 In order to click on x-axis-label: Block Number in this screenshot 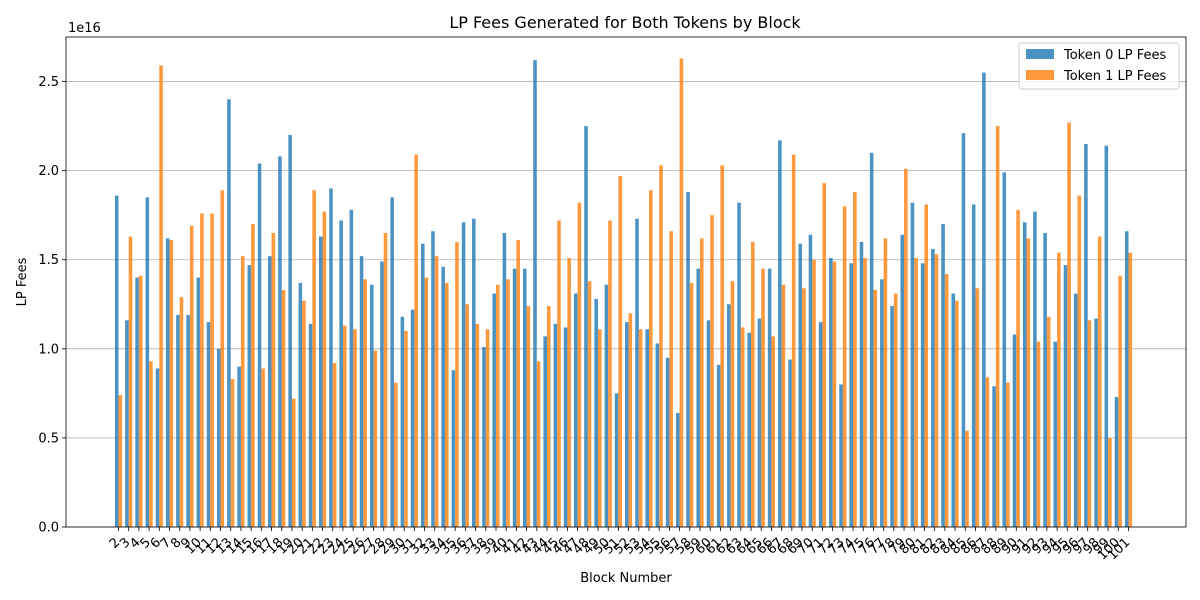, I will do `click(626, 578)`.